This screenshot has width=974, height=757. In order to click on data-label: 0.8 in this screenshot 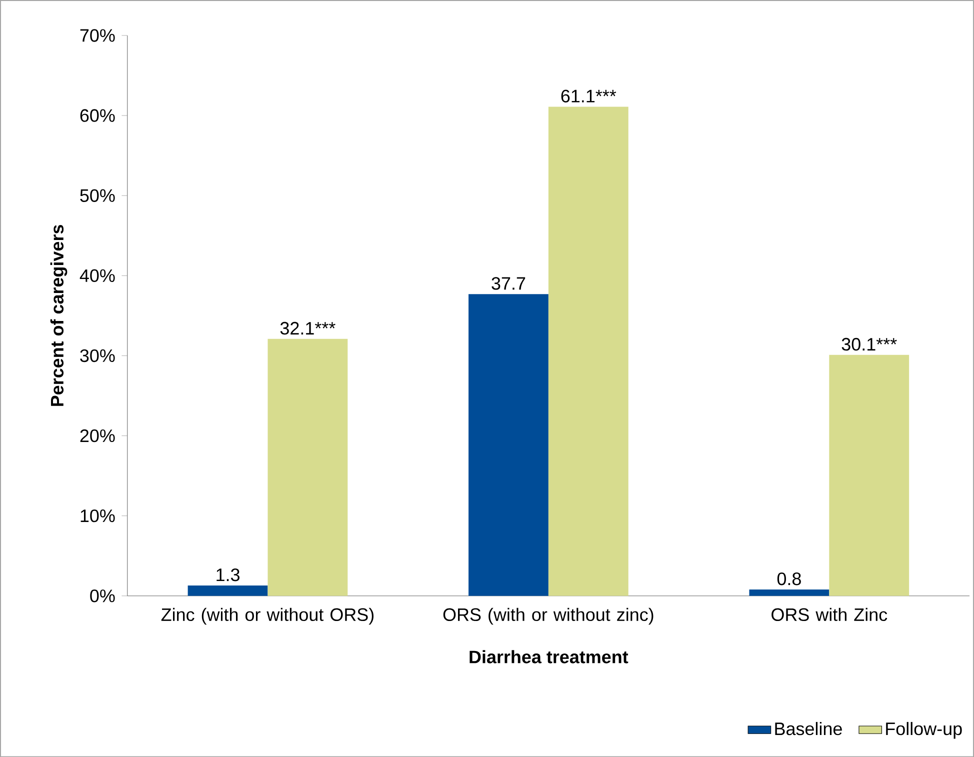, I will do `click(789, 579)`.